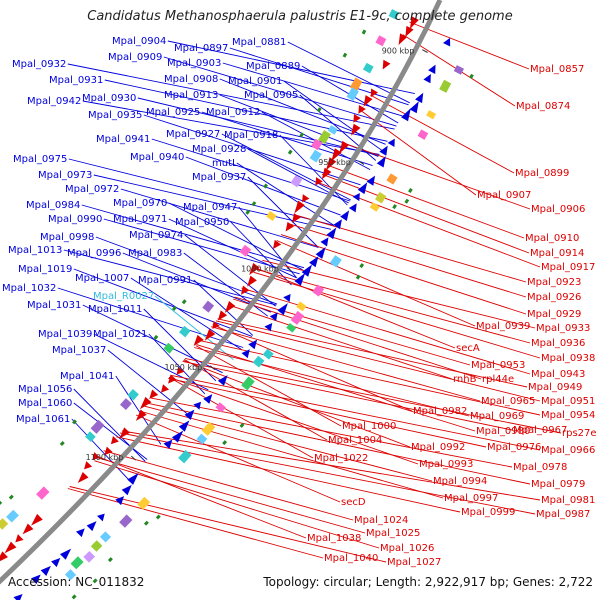  I want to click on minus-gene-label: secD, so click(353, 502).